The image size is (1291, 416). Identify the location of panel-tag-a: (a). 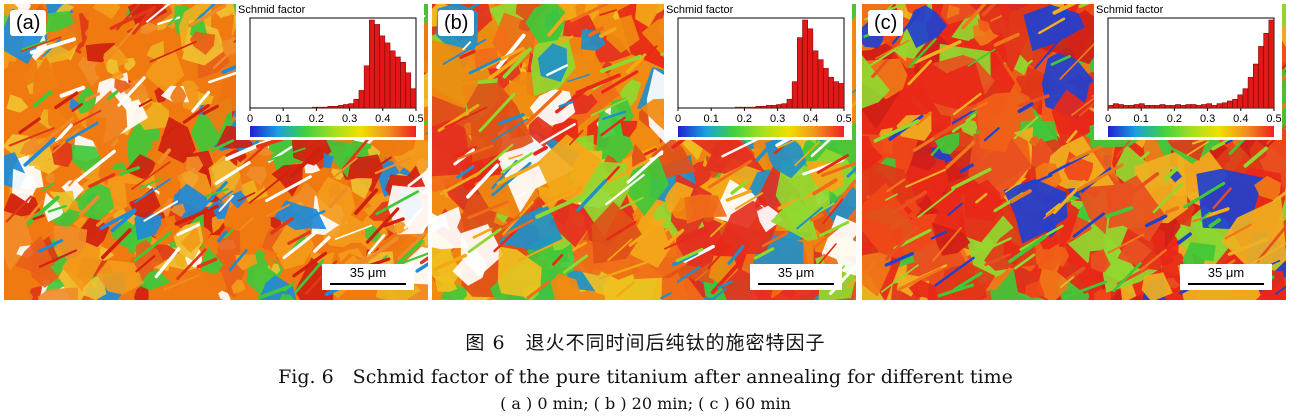
(28, 23).